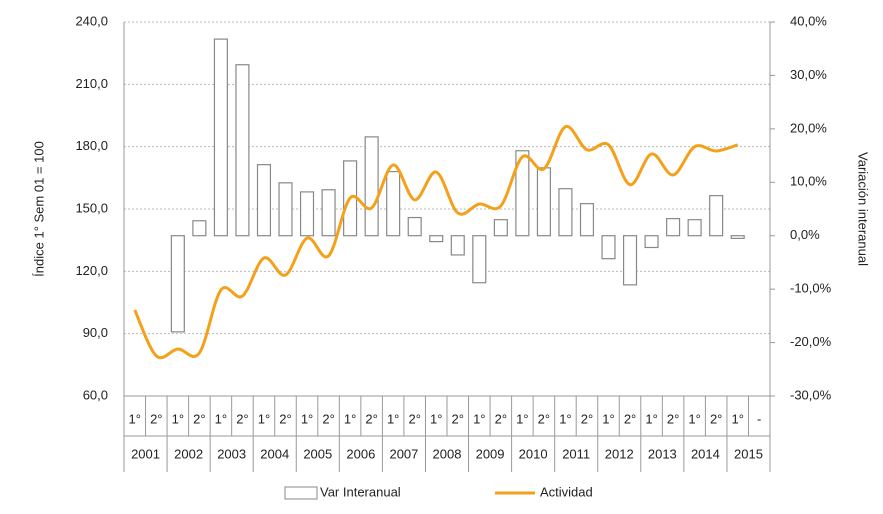  What do you see at coordinates (808, 181) in the screenshot?
I see `y2-tick-label: 10,0%` at bounding box center [808, 181].